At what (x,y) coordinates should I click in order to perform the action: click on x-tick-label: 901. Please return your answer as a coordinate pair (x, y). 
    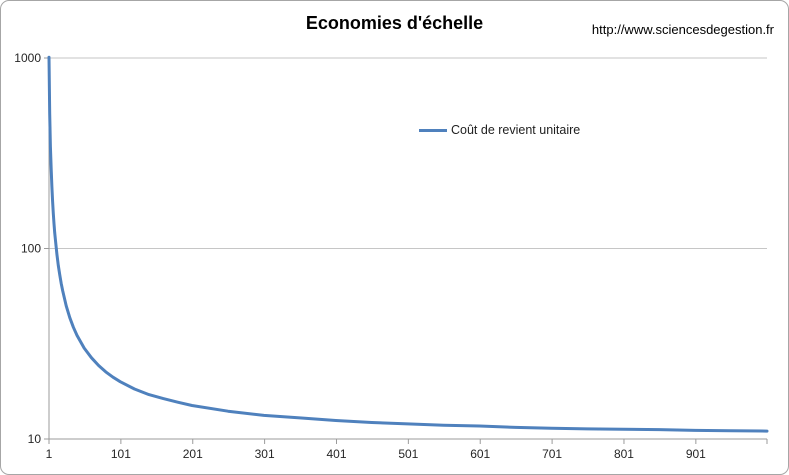
    Looking at the image, I should click on (696, 454).